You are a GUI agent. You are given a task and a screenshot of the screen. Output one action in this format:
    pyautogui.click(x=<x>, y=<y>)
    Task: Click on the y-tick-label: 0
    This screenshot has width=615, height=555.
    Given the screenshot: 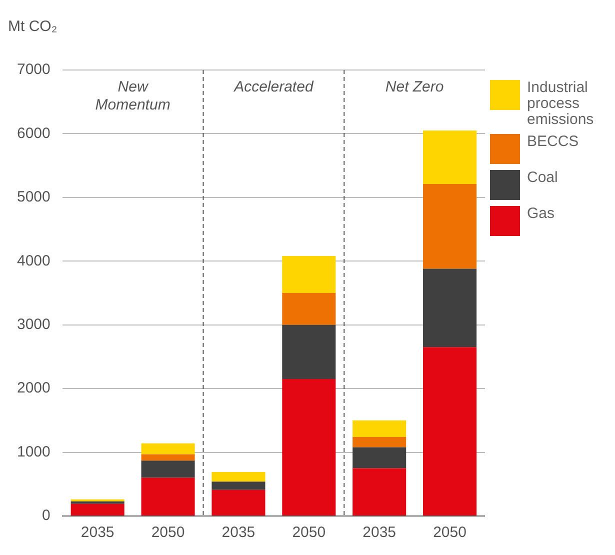 What is the action you would take?
    pyautogui.click(x=46, y=515)
    